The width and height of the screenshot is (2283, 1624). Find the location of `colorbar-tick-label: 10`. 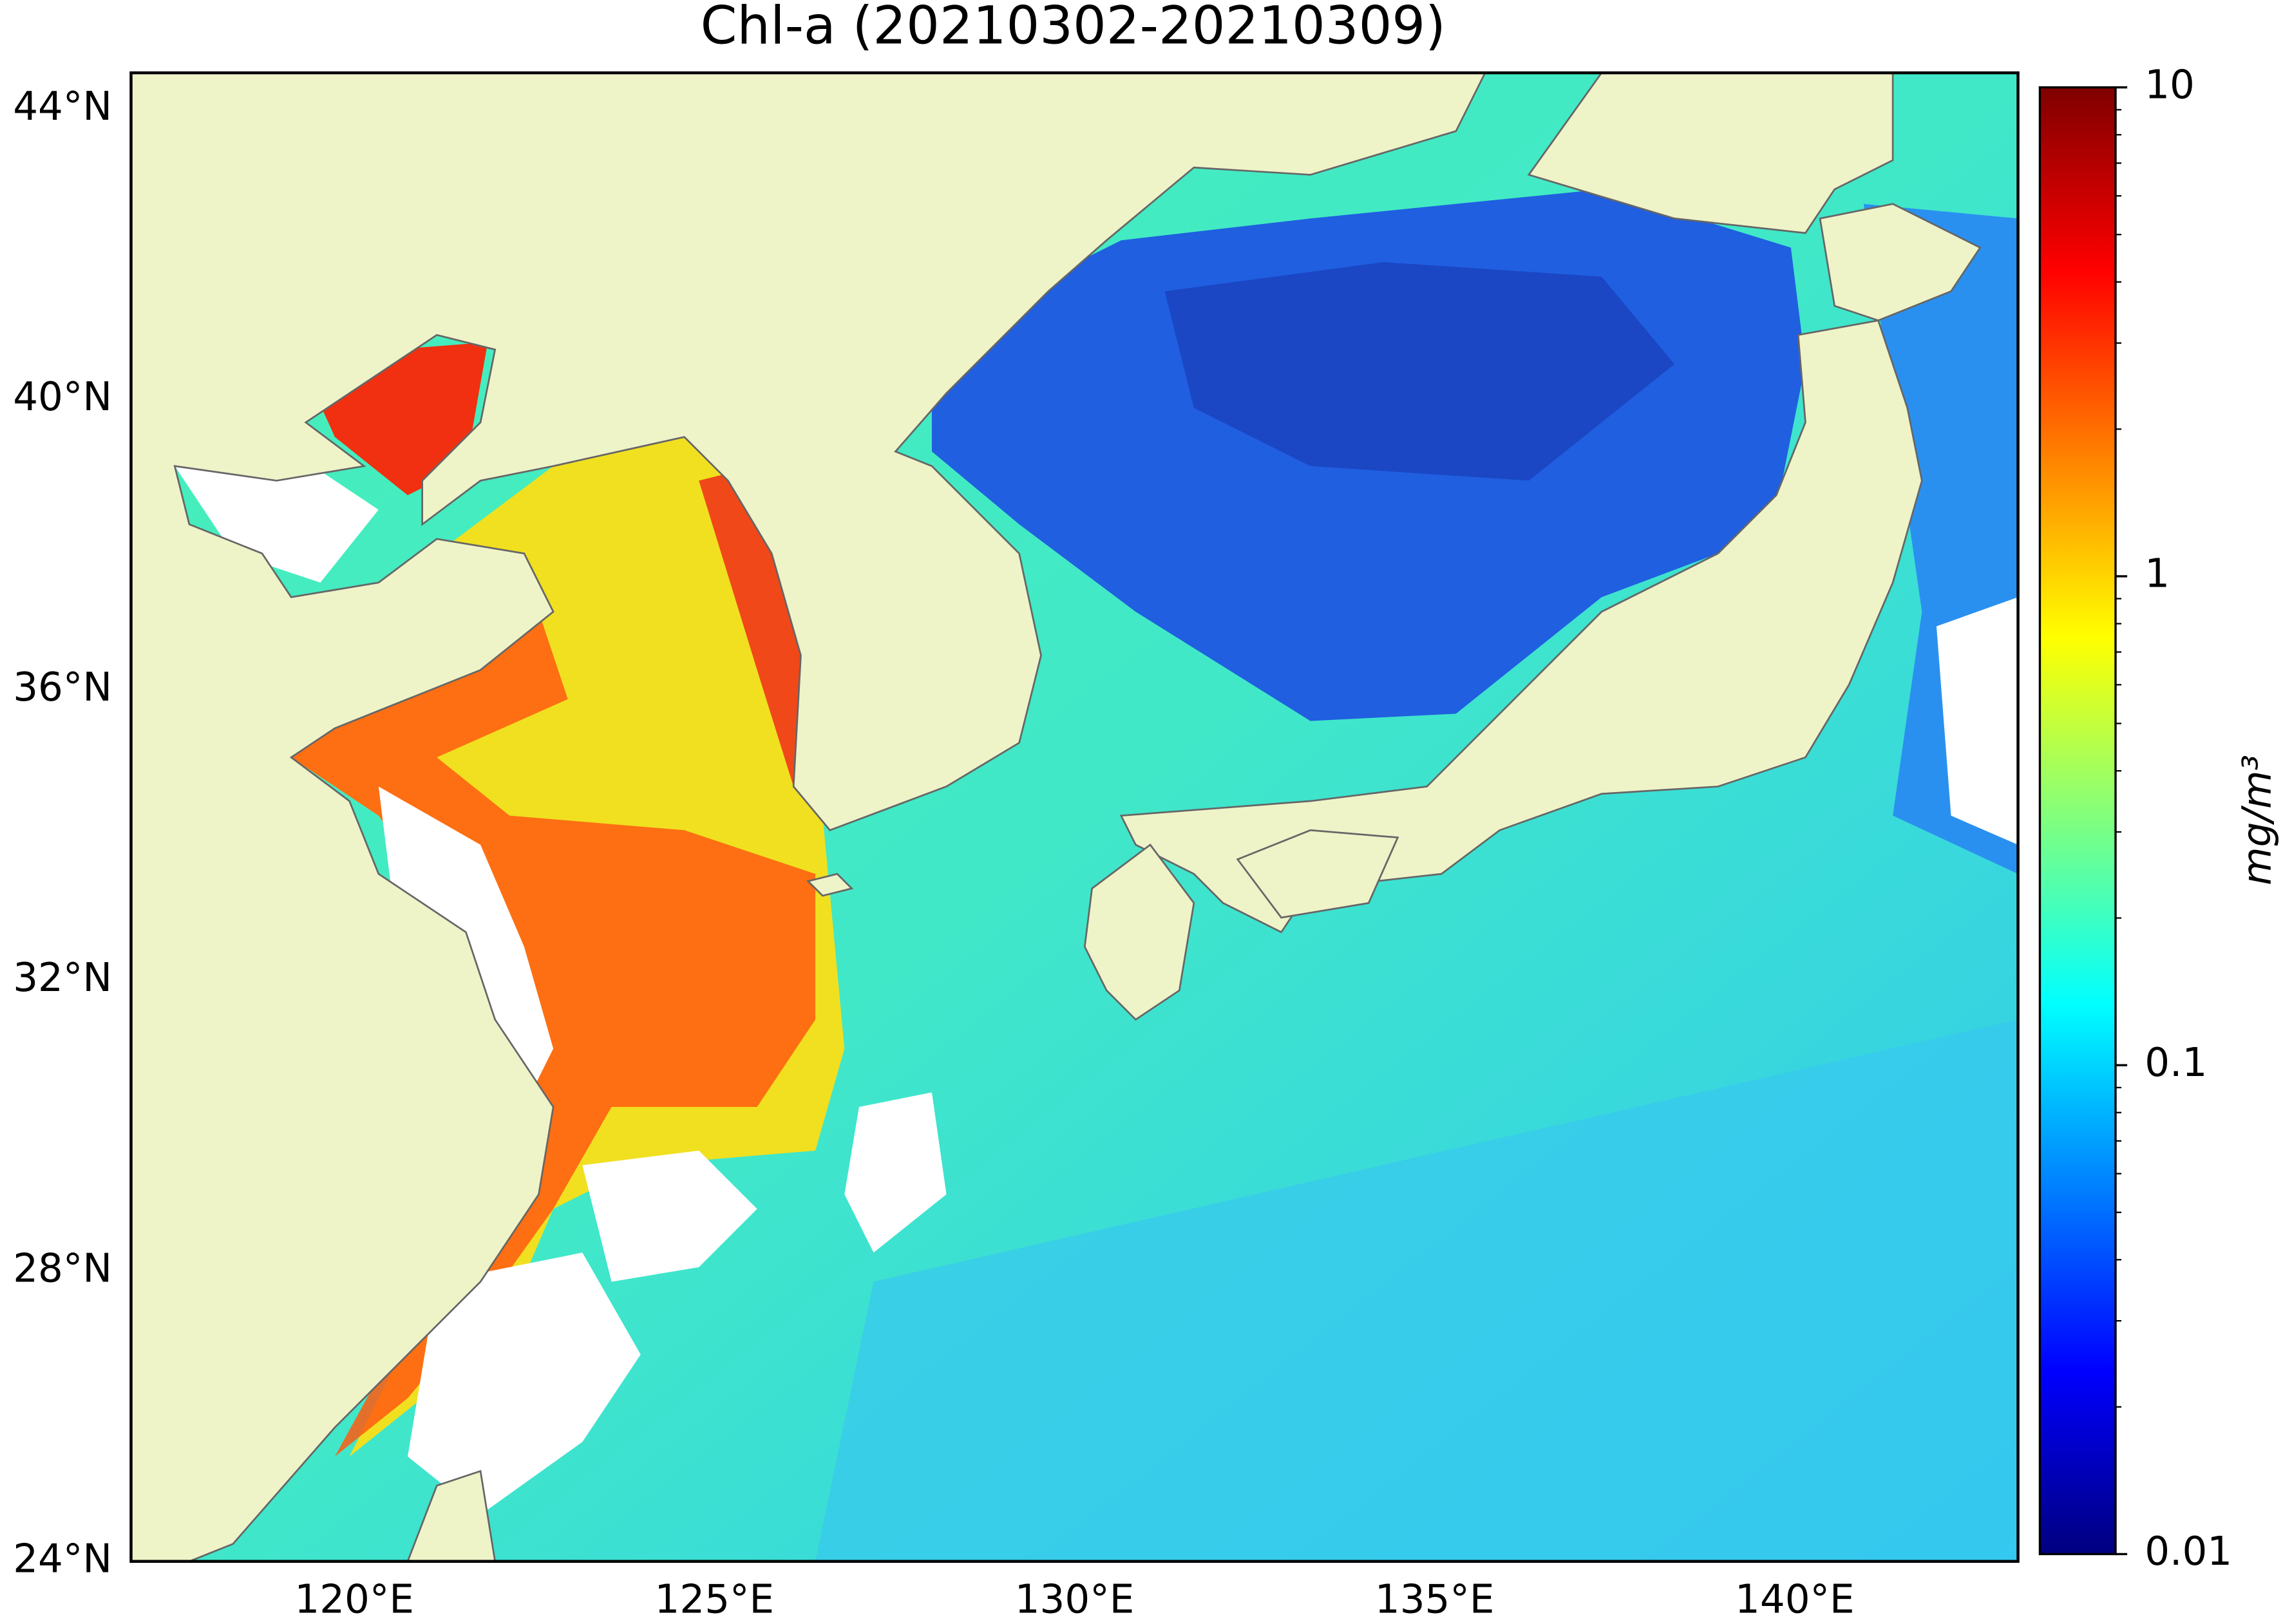

colorbar-tick-label: 10 is located at coordinates (2170, 85).